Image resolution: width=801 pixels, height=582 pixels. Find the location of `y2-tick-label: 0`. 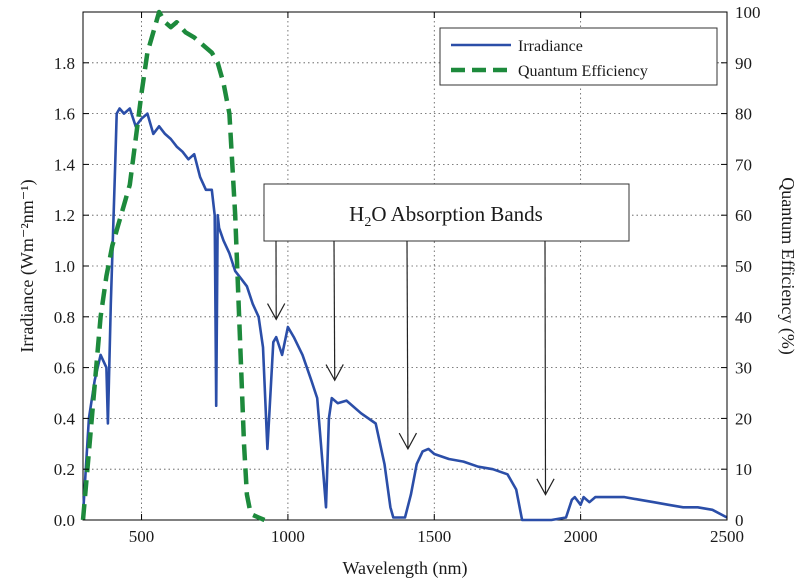

y2-tick-label: 0 is located at coordinates (739, 520).